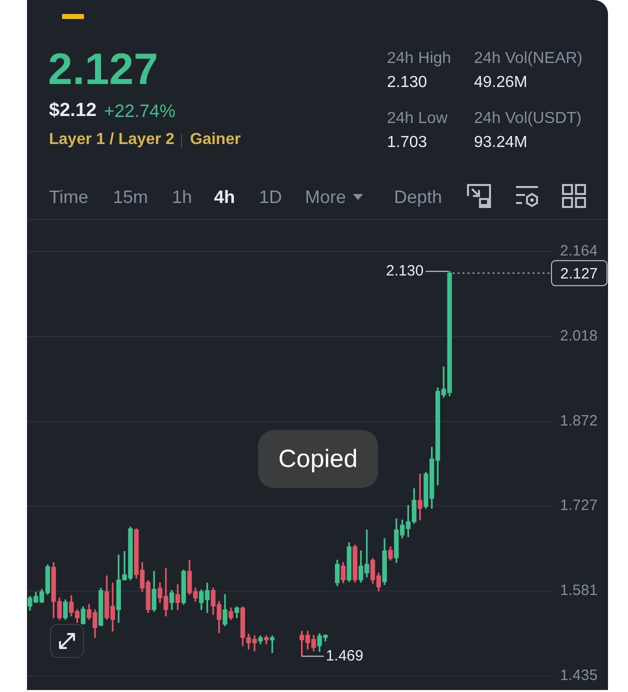 The image size is (628, 692). I want to click on y-tick-label: 1.872, so click(579, 421).